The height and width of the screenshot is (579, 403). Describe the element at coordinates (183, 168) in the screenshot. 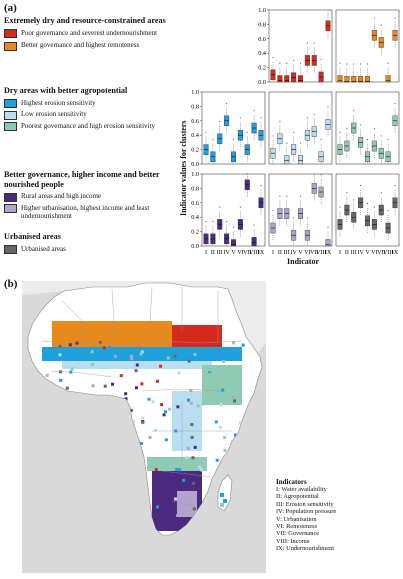

I see `y-axis-label: Indicator values for clusters` at that location.